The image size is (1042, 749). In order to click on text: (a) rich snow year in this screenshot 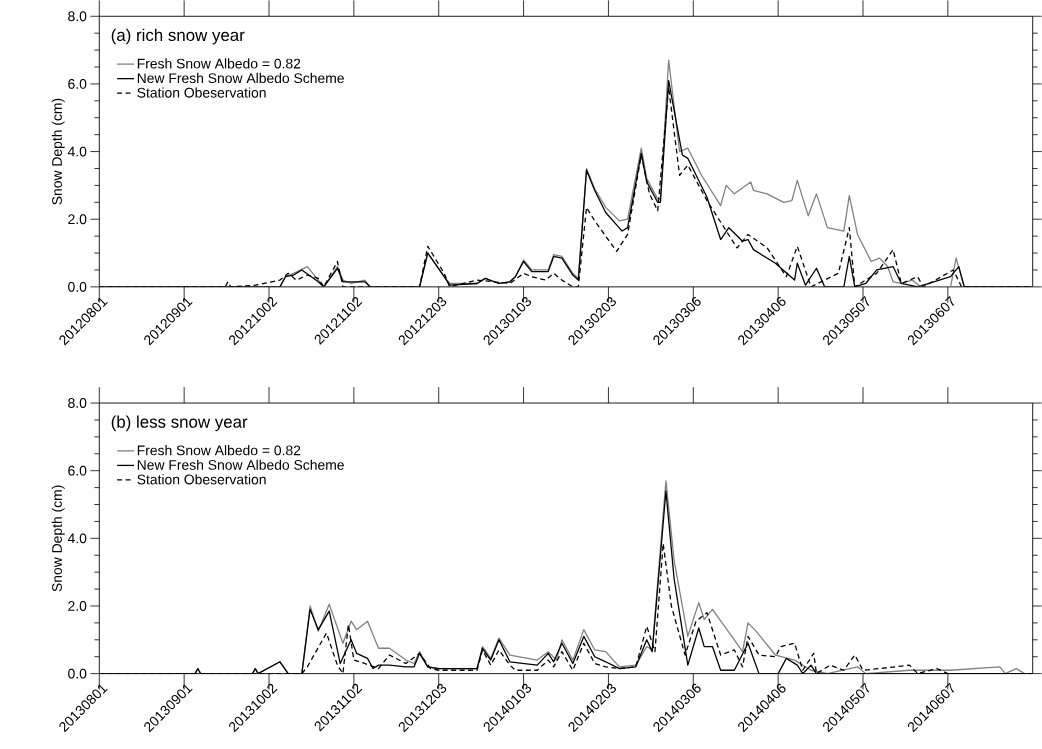, I will do `click(178, 36)`.